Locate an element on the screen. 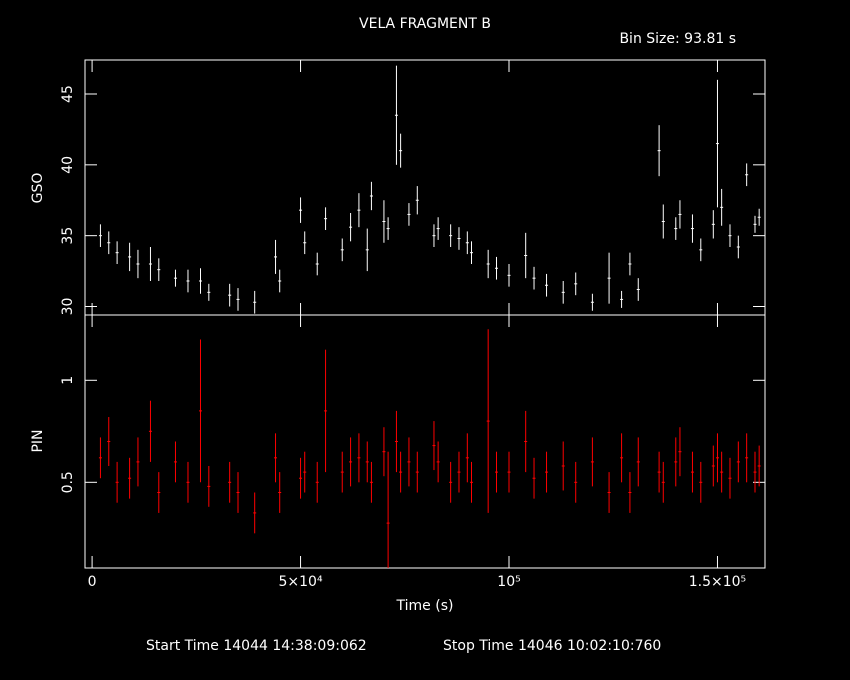  bin-size: Bin Size: 93.81 s is located at coordinates (677, 39).